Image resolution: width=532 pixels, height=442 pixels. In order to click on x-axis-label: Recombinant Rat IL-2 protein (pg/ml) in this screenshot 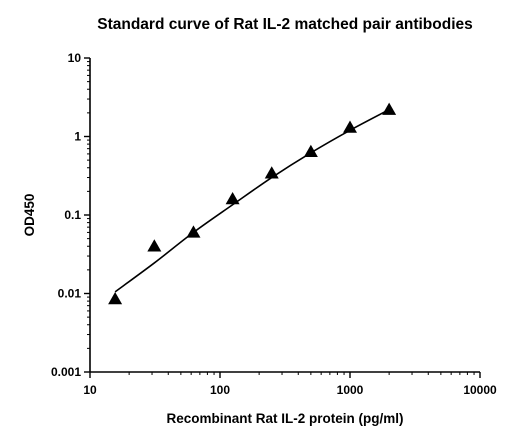, I will do `click(284, 418)`.